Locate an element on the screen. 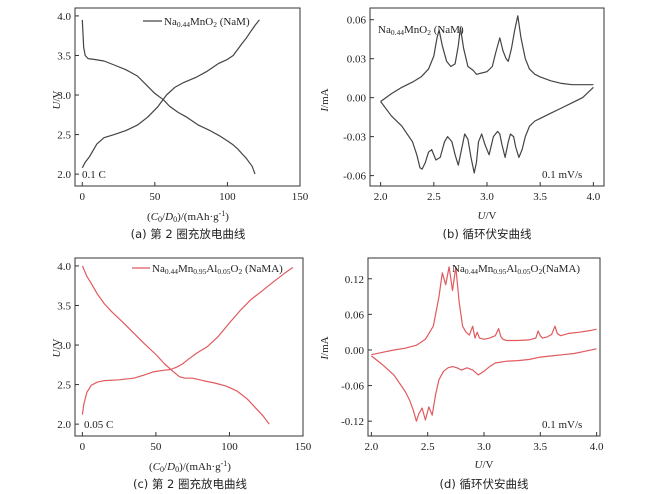  panel-a-ytick-label: 4.0 is located at coordinates (64, 17).